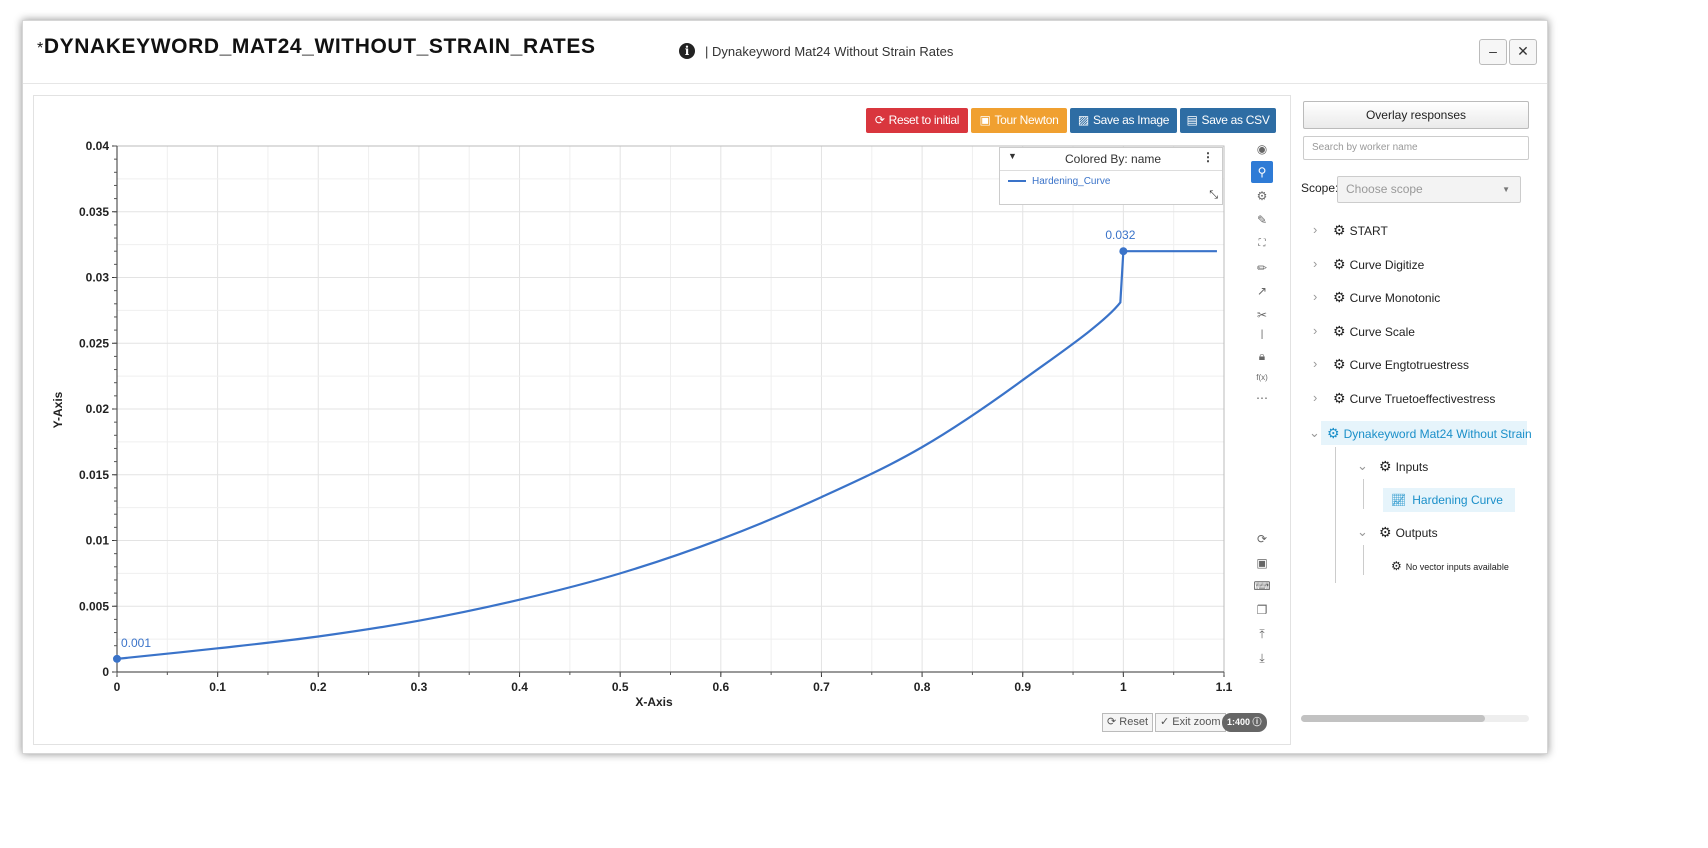 Image resolution: width=1708 pixels, height=848 pixels. What do you see at coordinates (1022, 687) in the screenshot?
I see `x-tick-label: 0.9` at bounding box center [1022, 687].